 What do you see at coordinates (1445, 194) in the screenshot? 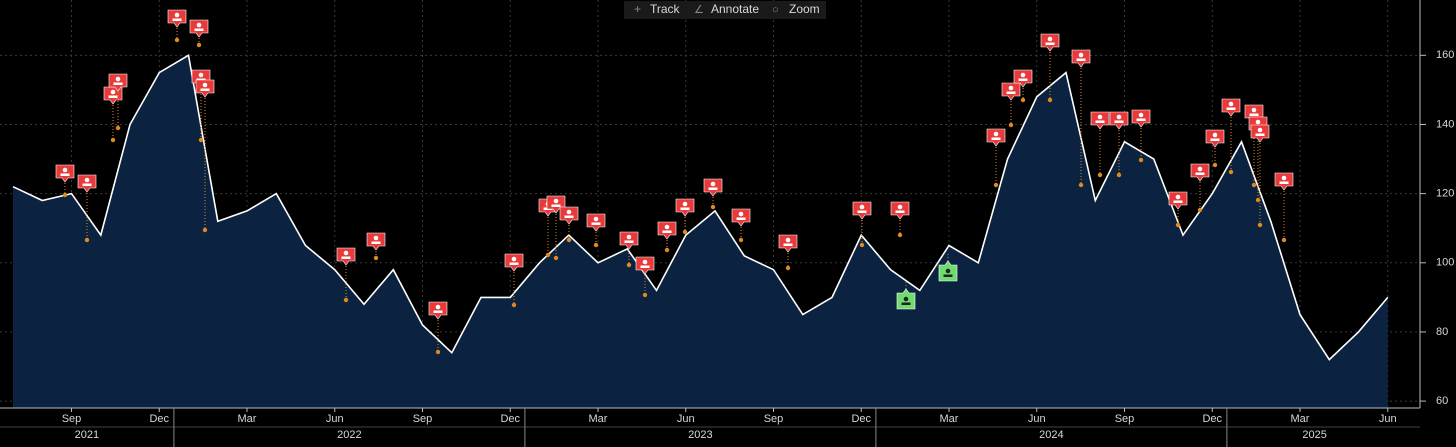
I see `y-tick-label: 120` at bounding box center [1445, 194].